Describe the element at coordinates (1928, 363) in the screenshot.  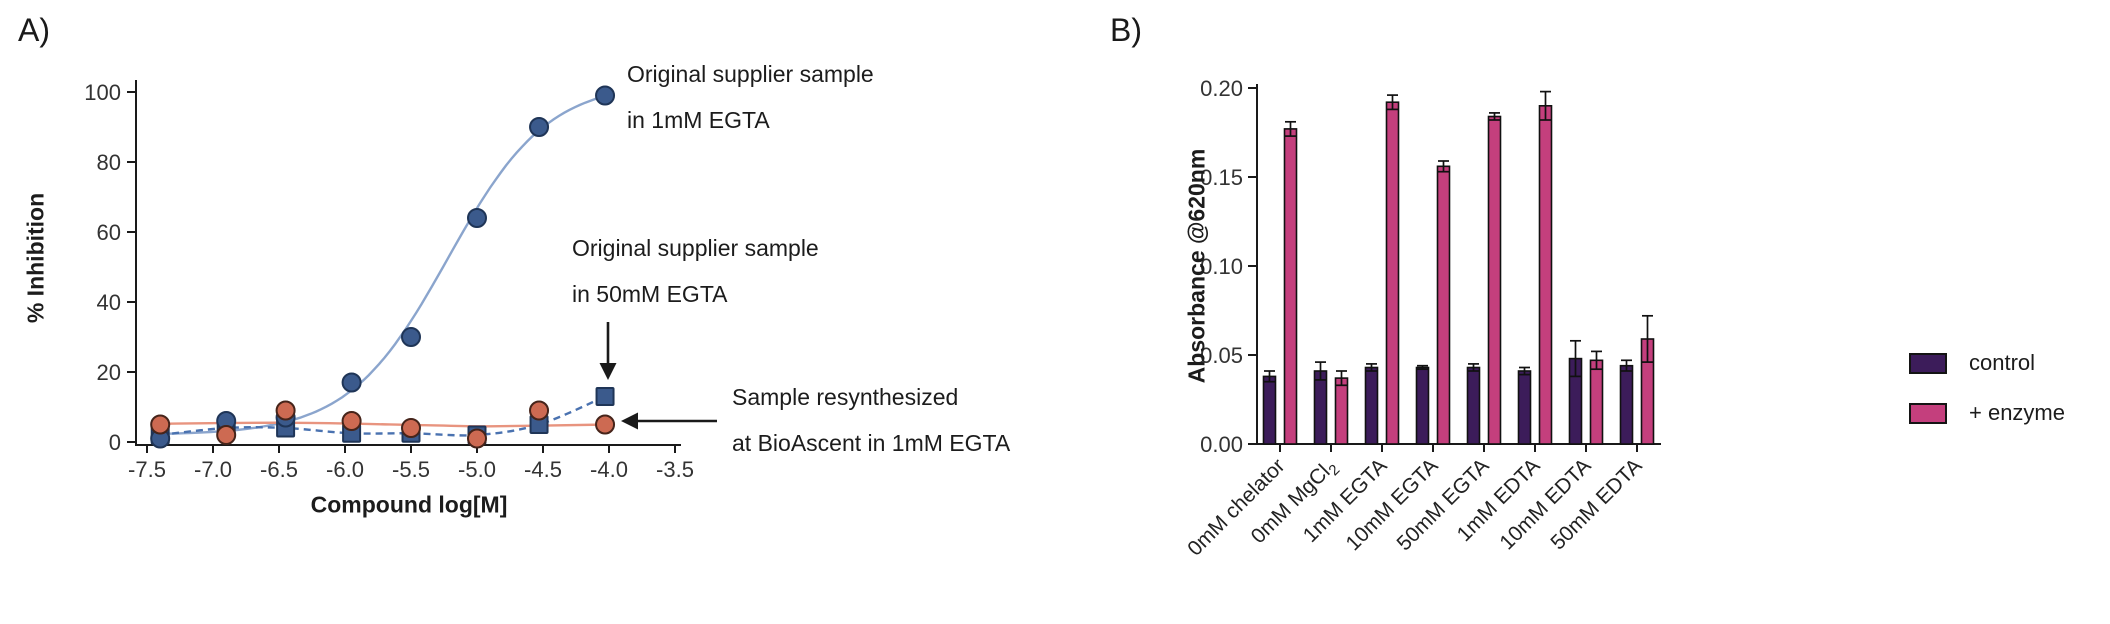
I see `legend-swatch-control` at that location.